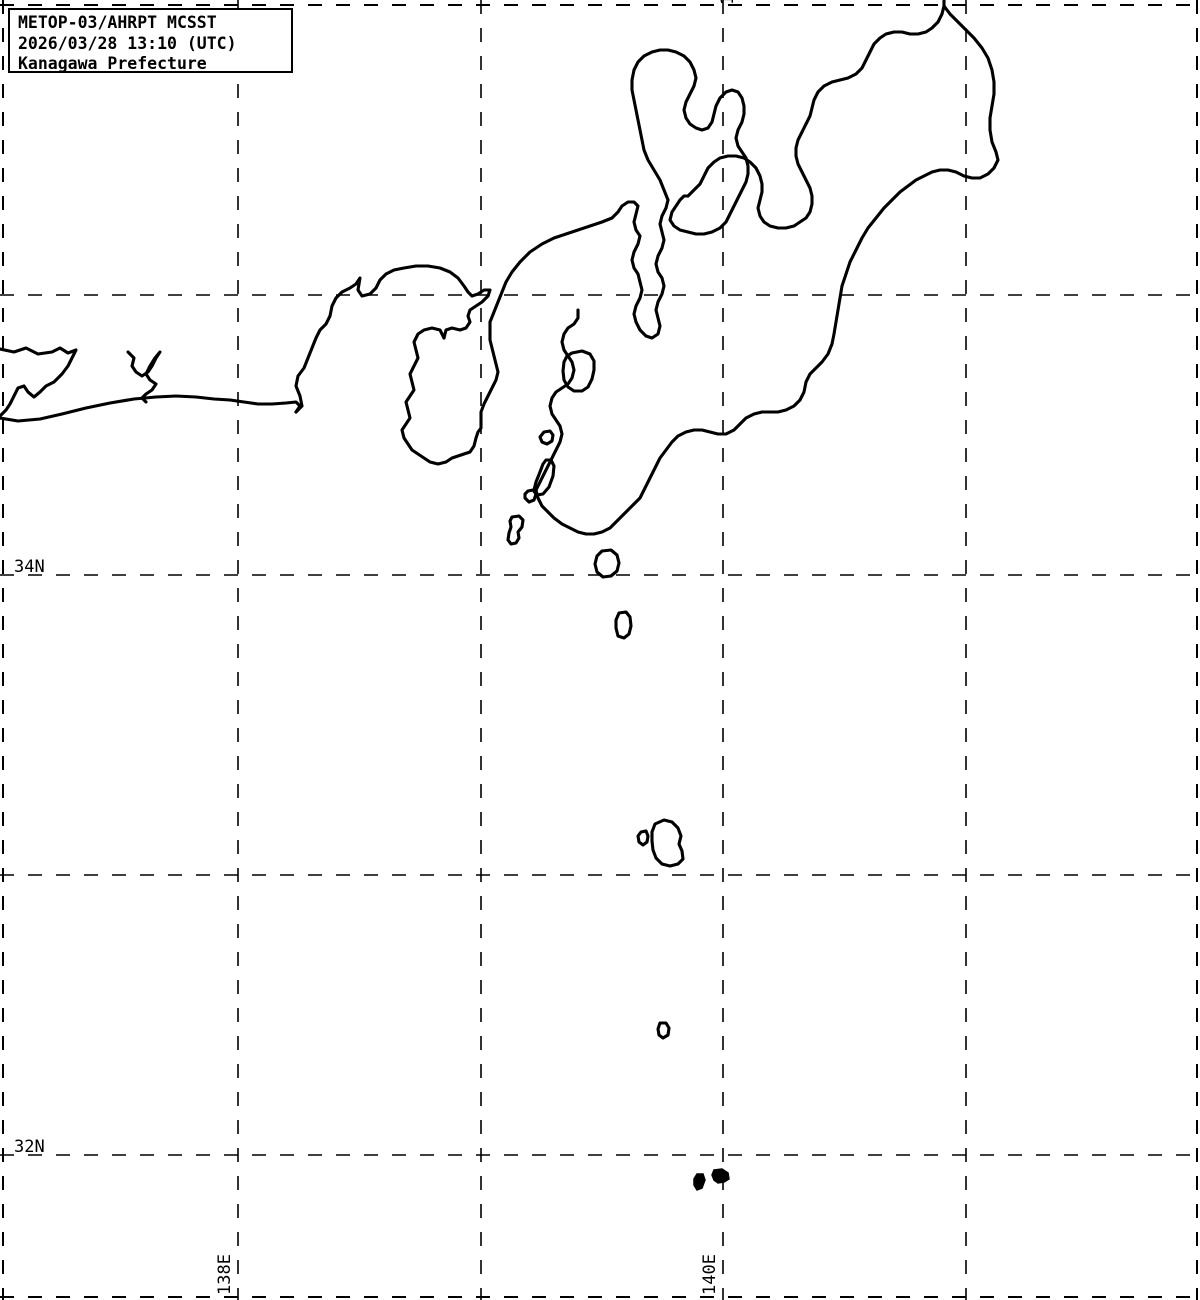 This screenshot has width=1200, height=1300. What do you see at coordinates (667, 843) in the screenshot?
I see `island-hachijojima` at bounding box center [667, 843].